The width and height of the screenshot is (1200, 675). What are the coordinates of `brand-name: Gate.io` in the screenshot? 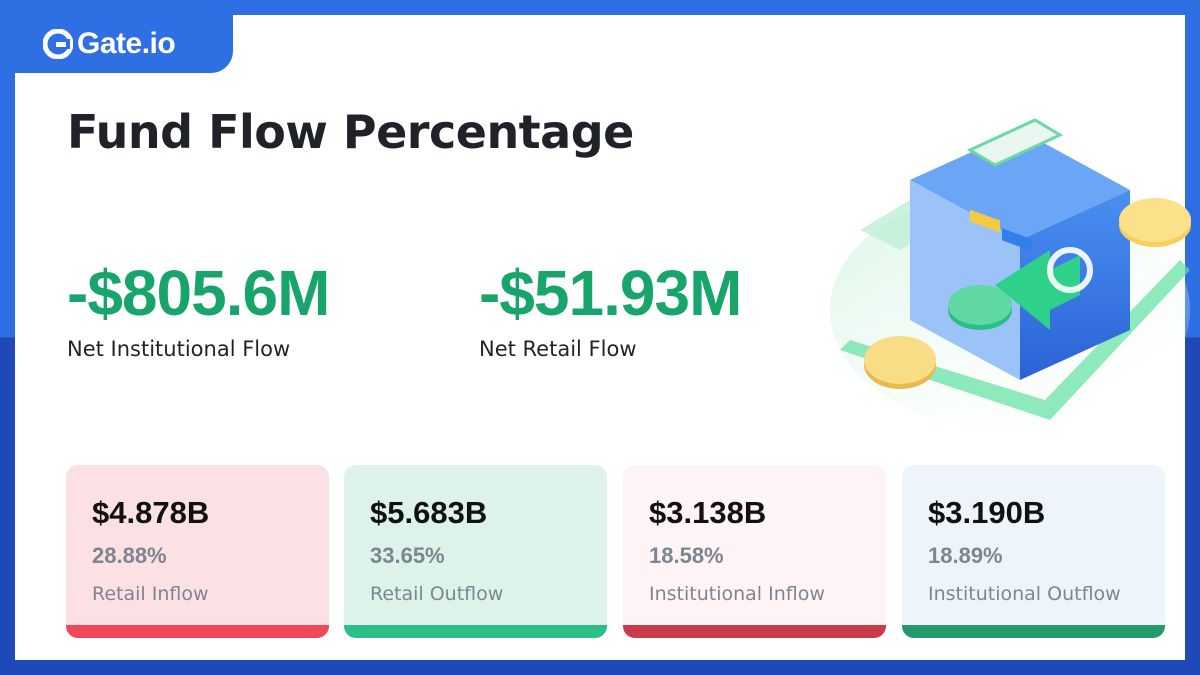 It's located at (126, 43).